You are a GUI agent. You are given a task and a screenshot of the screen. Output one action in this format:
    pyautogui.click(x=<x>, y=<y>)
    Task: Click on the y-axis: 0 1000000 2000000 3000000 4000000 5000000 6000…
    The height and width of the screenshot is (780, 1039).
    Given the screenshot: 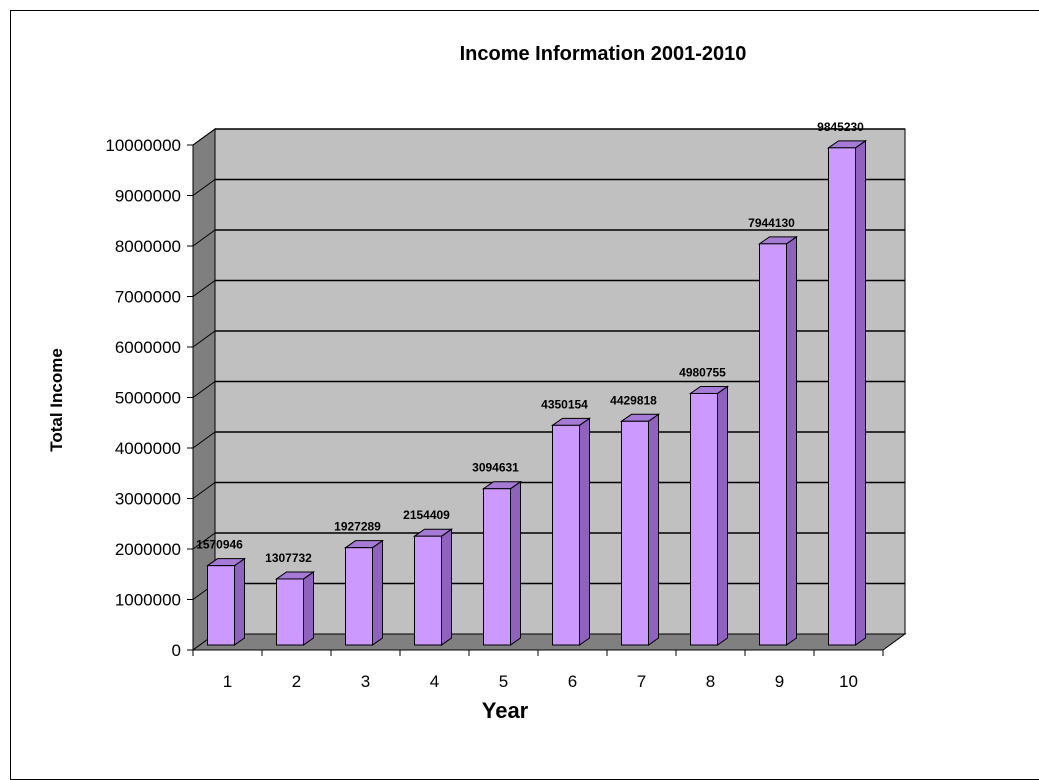 What is the action you would take?
    pyautogui.click(x=149, y=398)
    